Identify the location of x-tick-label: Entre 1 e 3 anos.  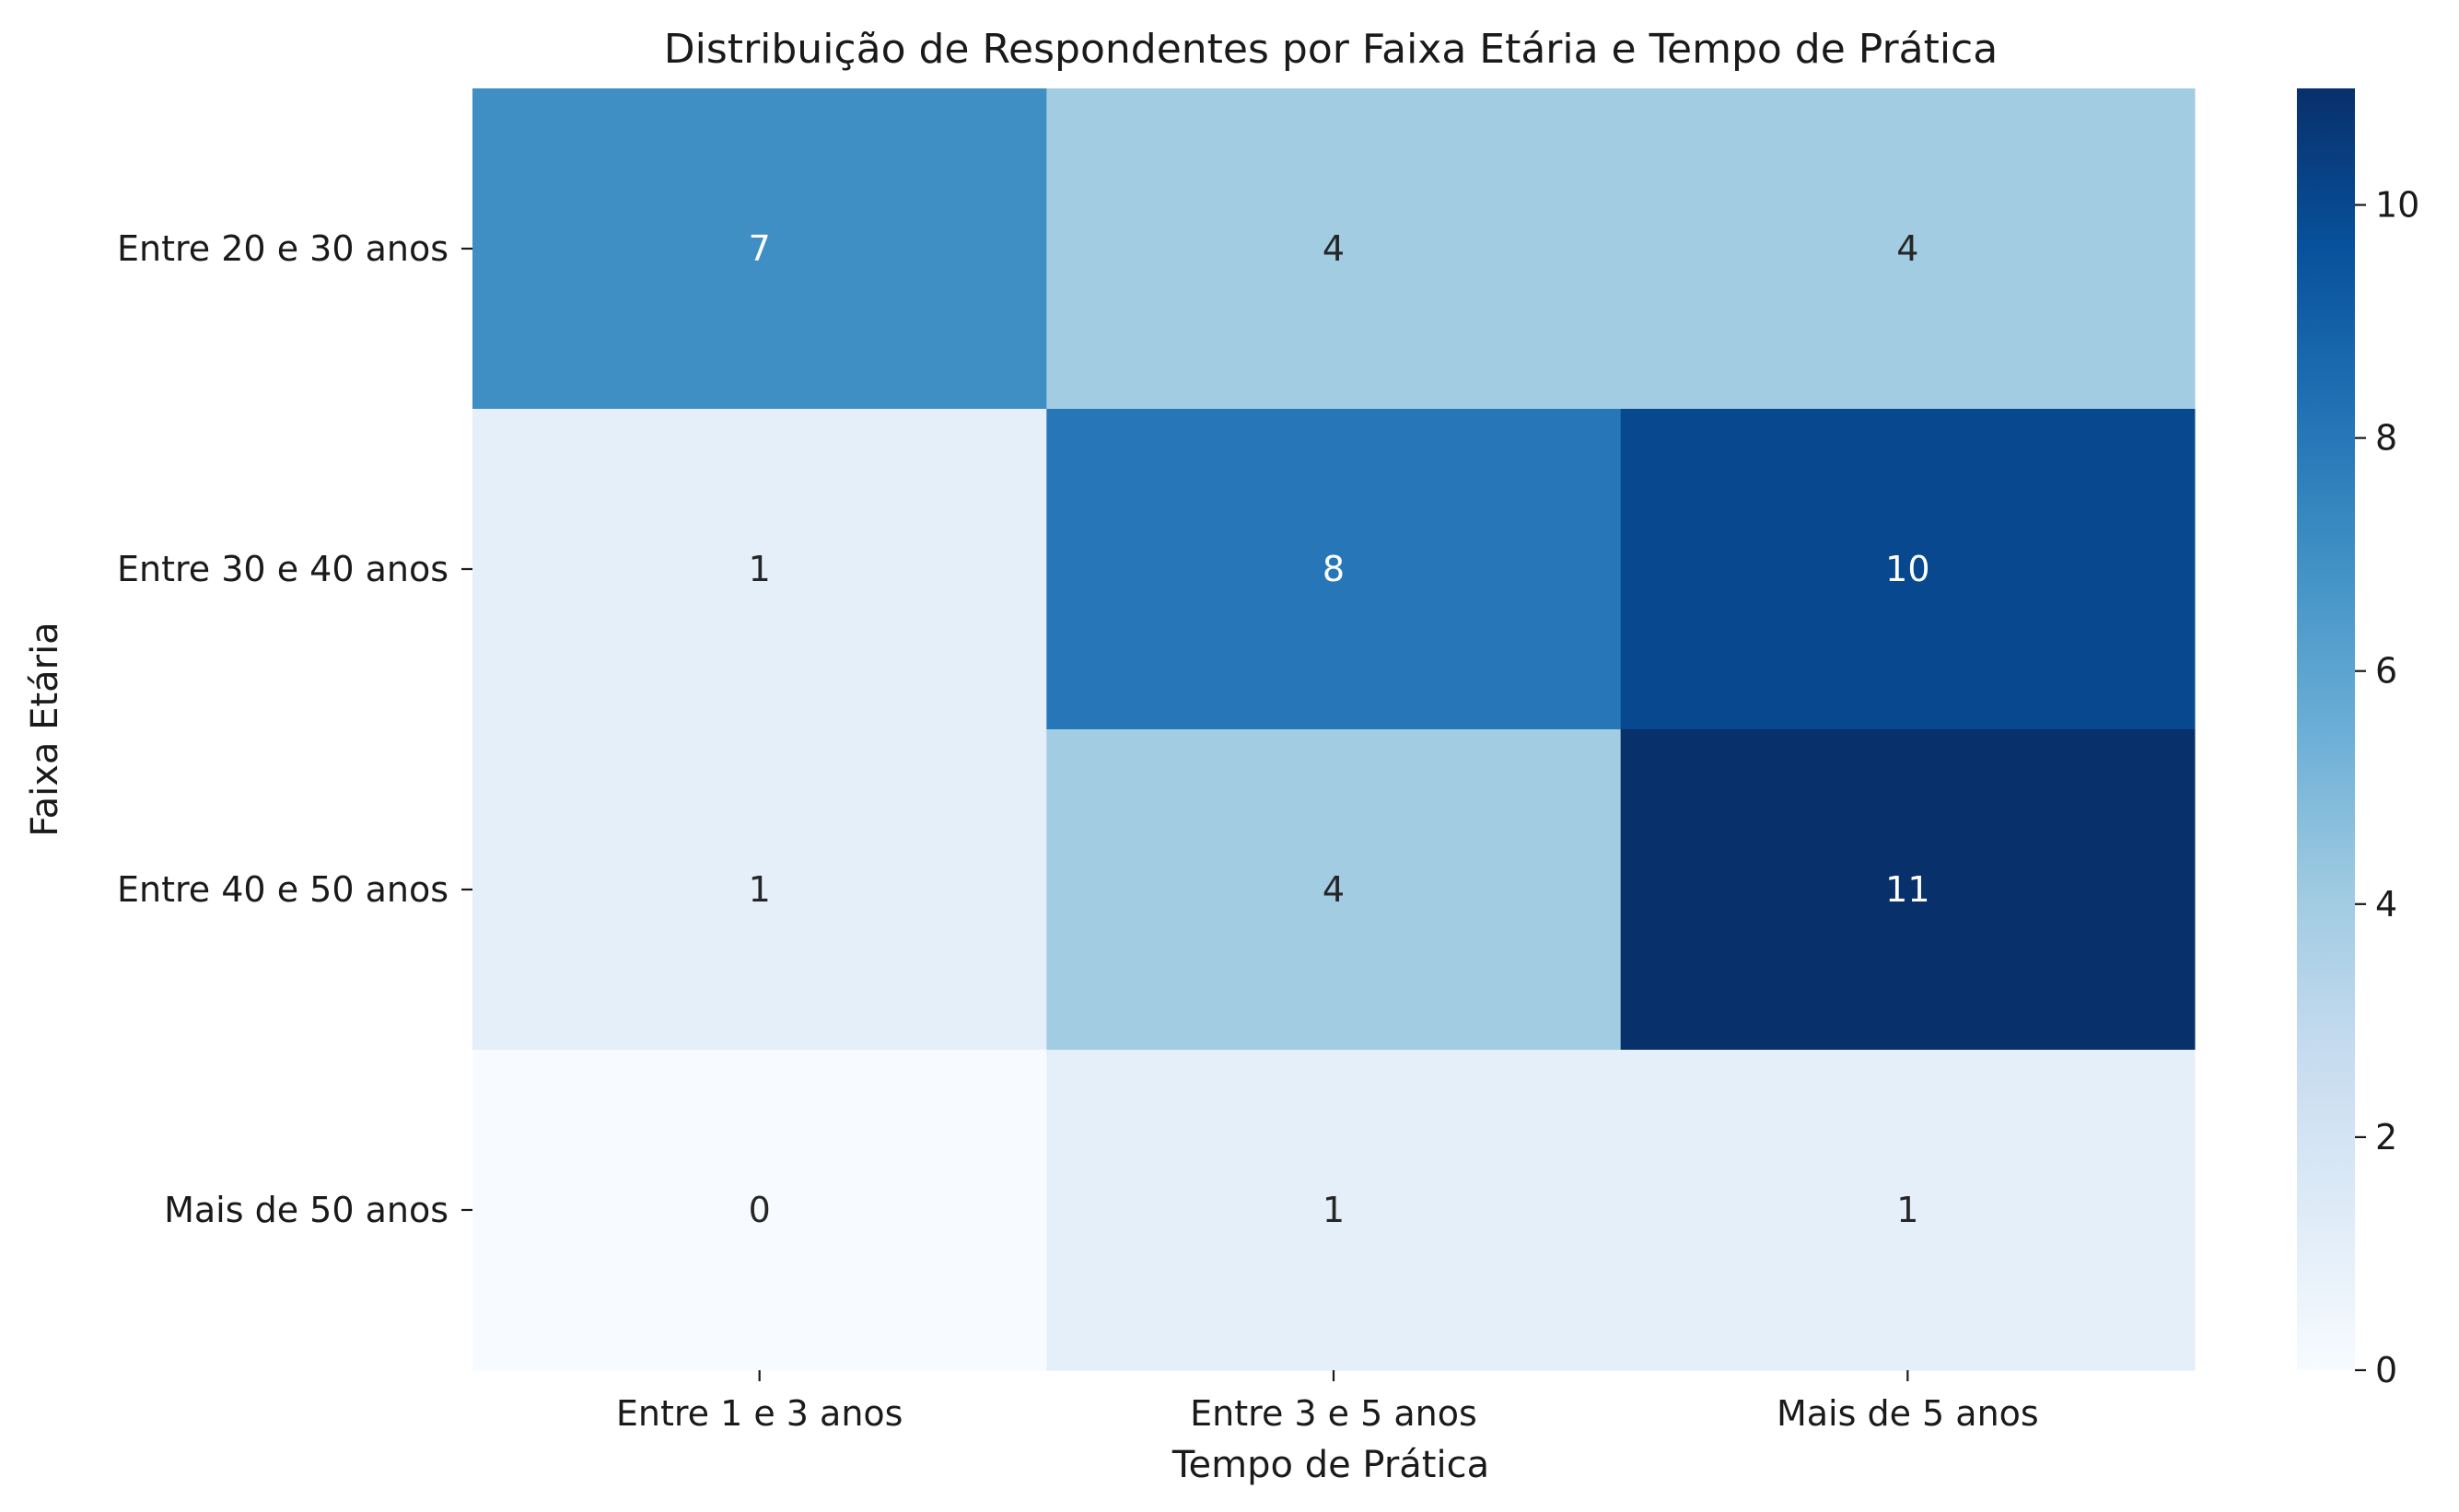
(759, 1413).